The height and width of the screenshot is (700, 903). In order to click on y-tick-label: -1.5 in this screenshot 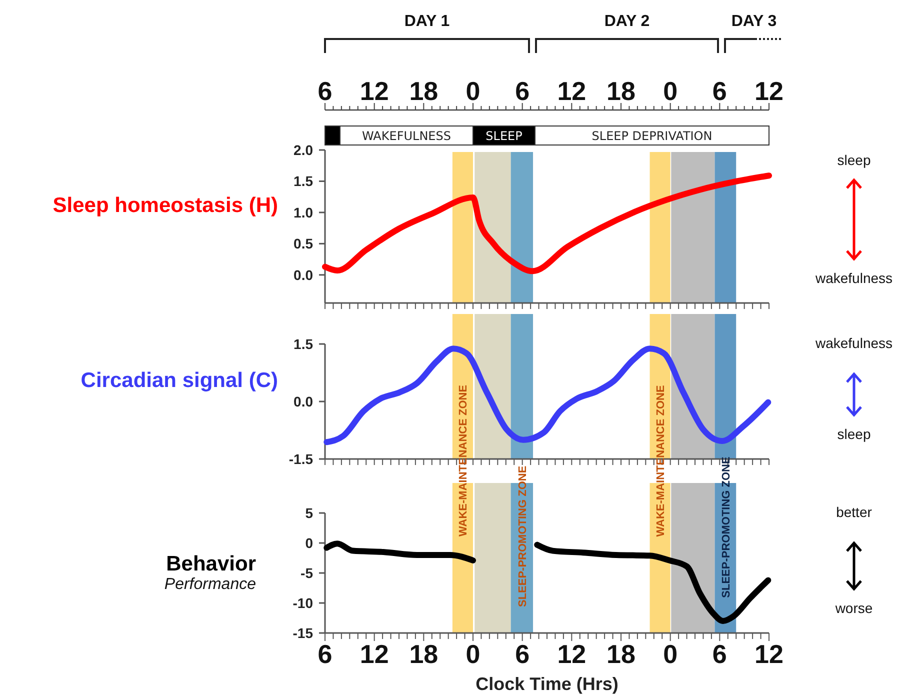, I will do `click(301, 458)`.